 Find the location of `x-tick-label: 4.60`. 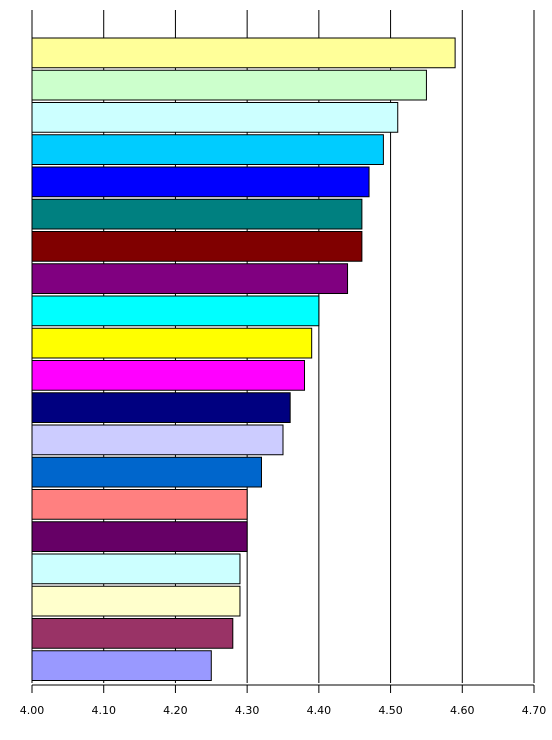

x-tick-label: 4.60 is located at coordinates (462, 710).